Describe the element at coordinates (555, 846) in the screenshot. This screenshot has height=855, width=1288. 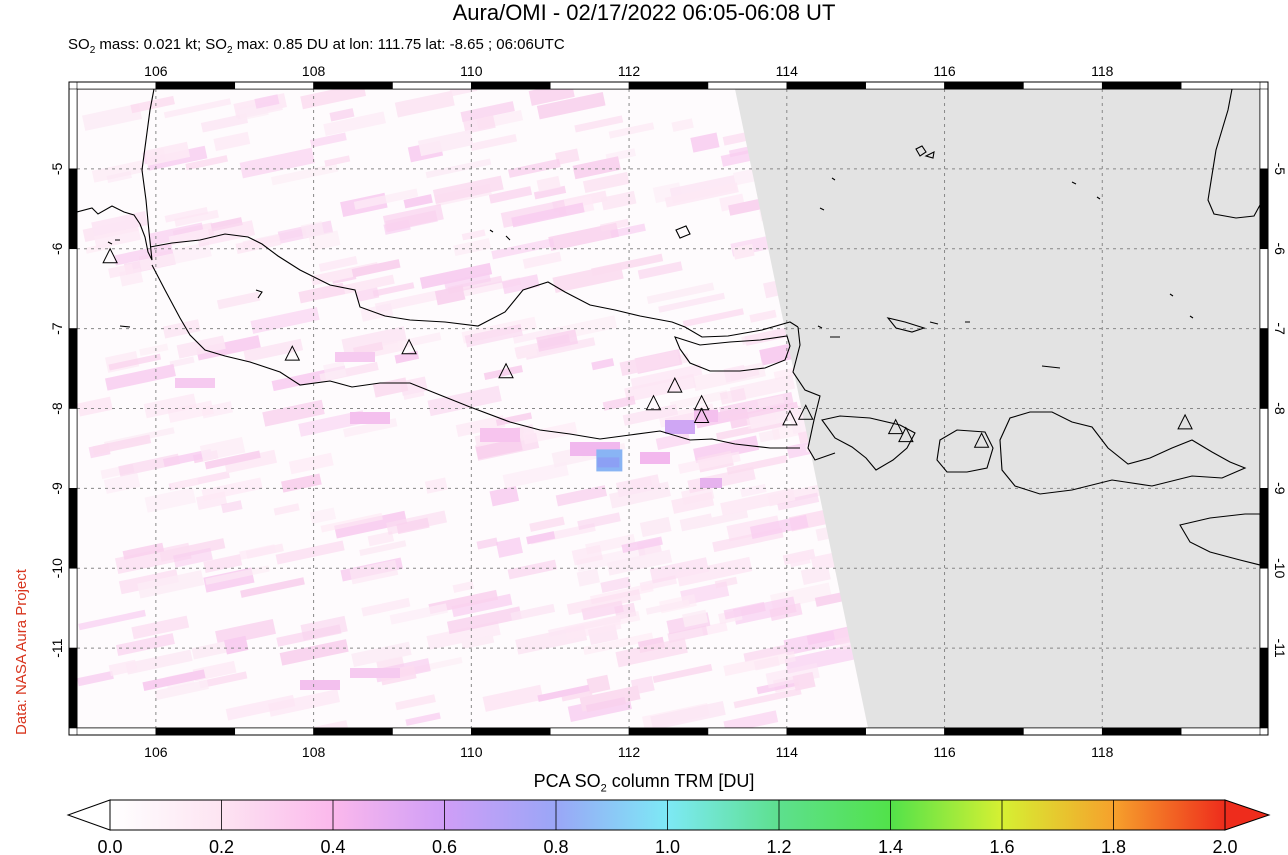
I see `colorbar-tick-label: 0.8` at that location.